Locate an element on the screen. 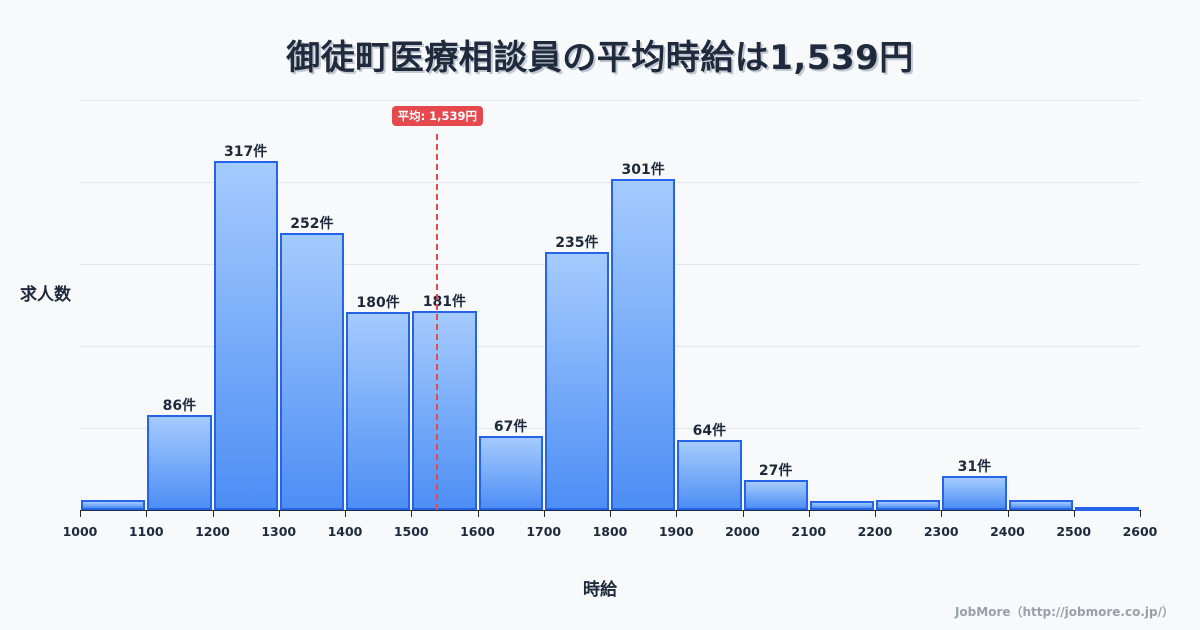  bar-value-label: 301件 is located at coordinates (643, 169).